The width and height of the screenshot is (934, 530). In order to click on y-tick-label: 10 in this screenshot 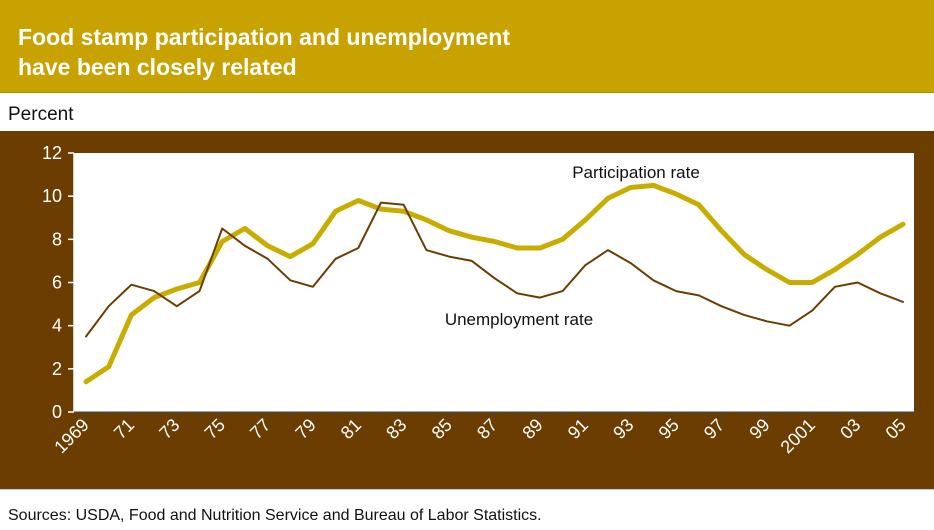, I will do `click(52, 196)`.